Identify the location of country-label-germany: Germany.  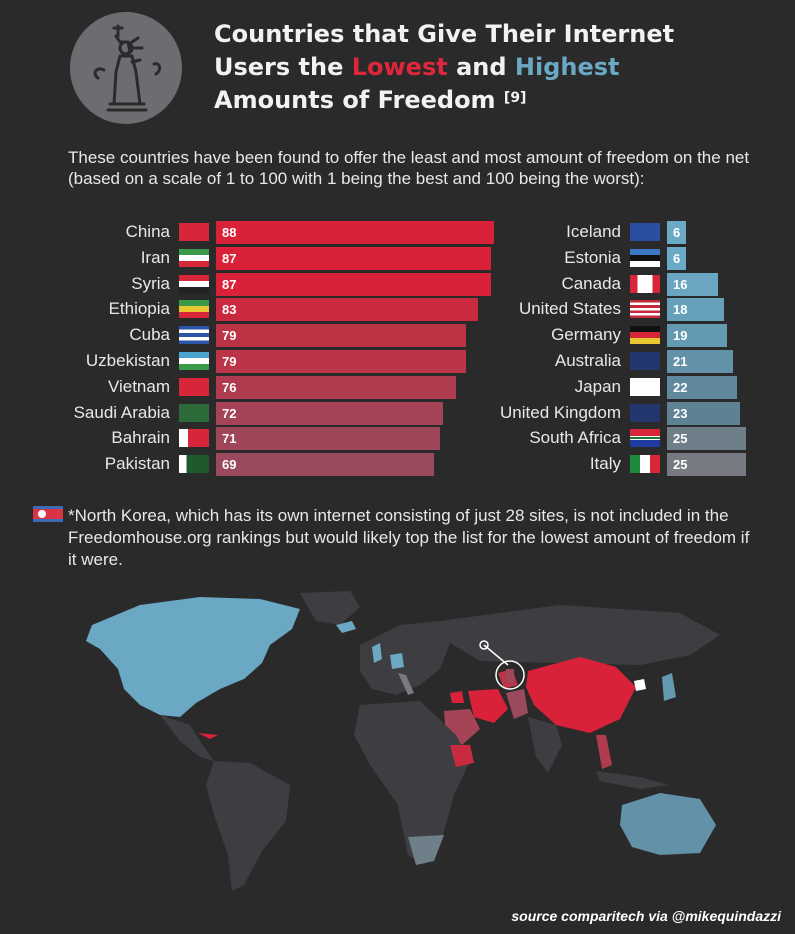
(586, 334).